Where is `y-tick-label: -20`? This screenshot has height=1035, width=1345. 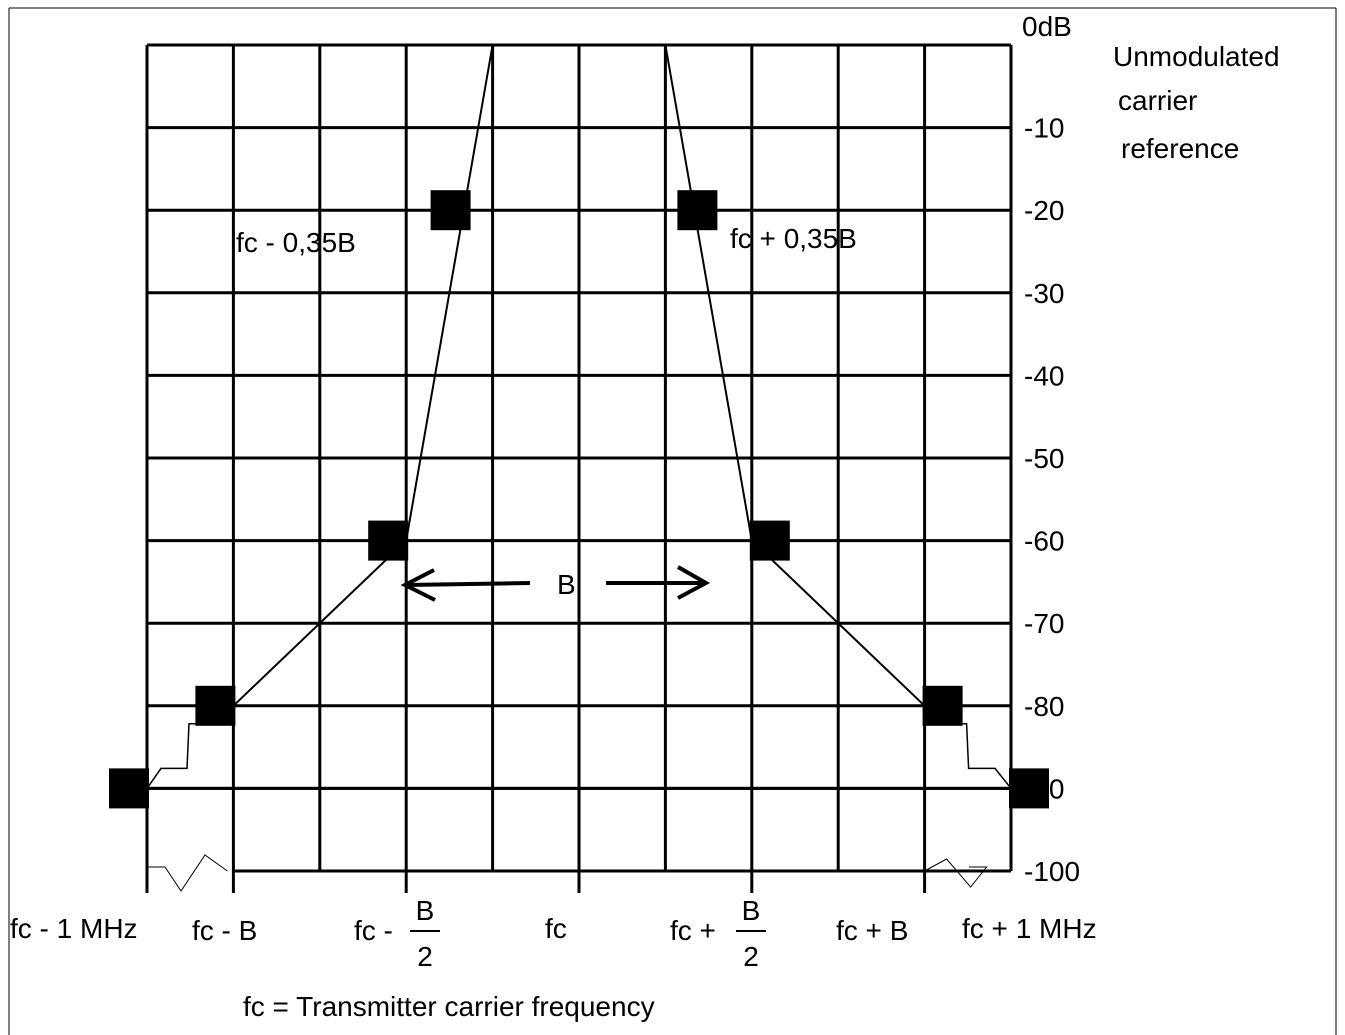
y-tick-label: -20 is located at coordinates (1044, 210).